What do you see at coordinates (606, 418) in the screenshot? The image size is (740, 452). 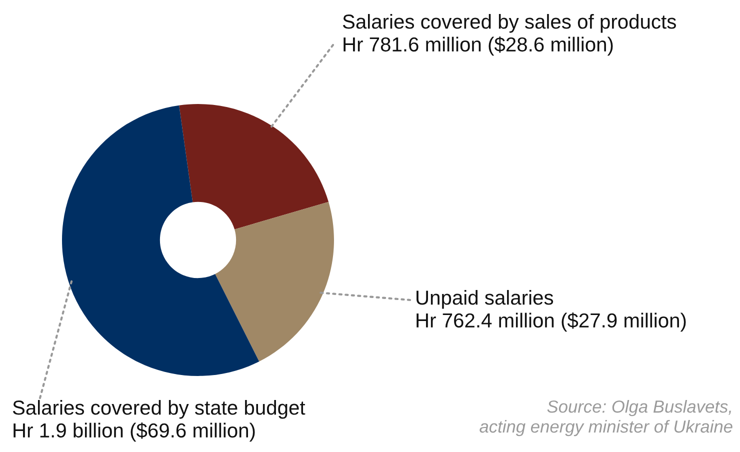 I see `source-note: Source: Olga Buslavets, acting energy minister of Ukraine` at bounding box center [606, 418].